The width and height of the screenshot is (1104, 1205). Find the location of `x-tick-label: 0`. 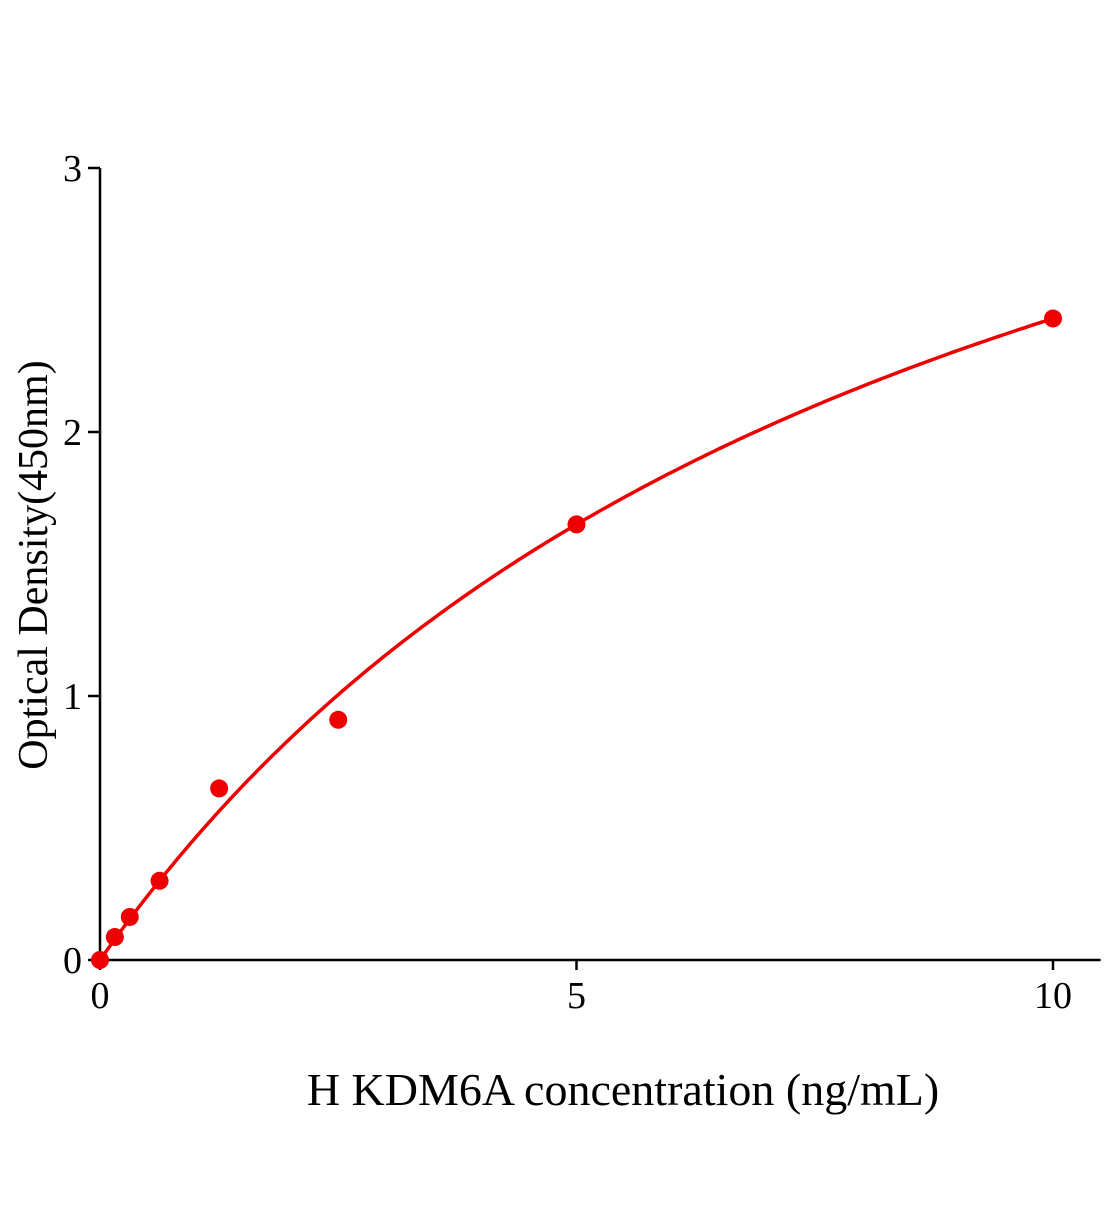

x-tick-label: 0 is located at coordinates (100, 996).